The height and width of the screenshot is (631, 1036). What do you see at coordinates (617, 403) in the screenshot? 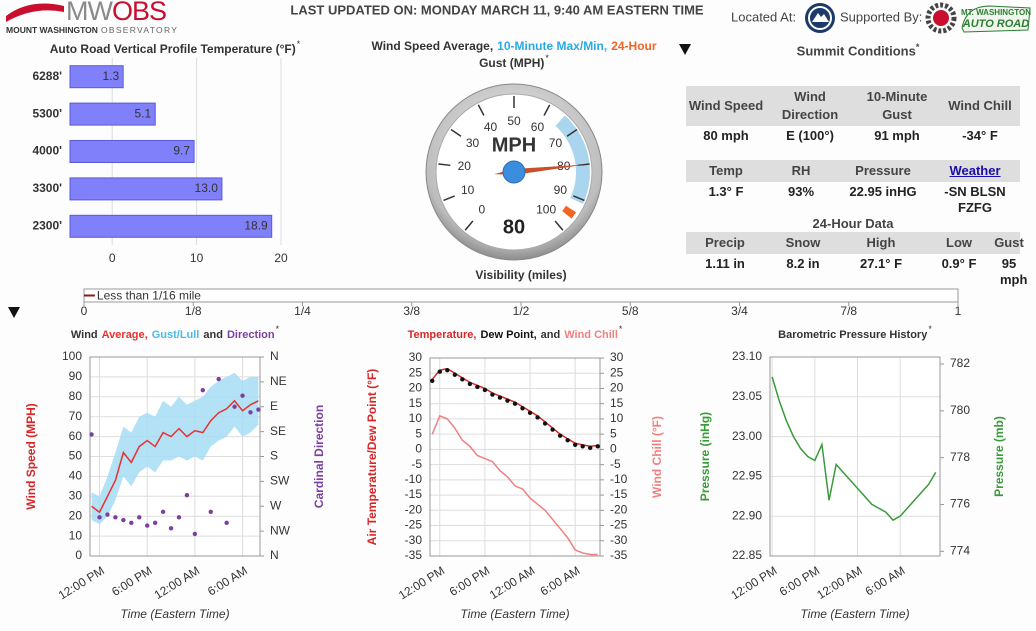
I see `y2-tick-label: 15` at bounding box center [617, 403].